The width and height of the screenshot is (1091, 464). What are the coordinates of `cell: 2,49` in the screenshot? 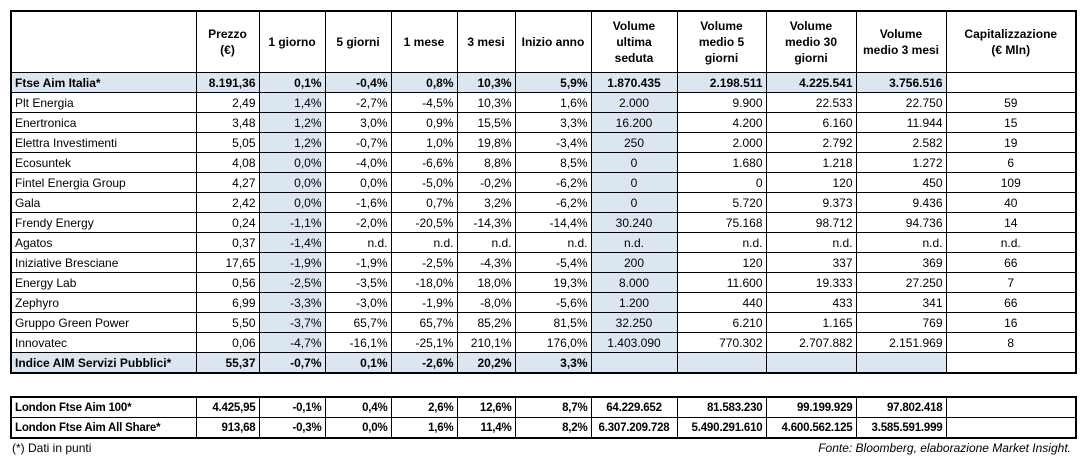 It's located at (227, 102).